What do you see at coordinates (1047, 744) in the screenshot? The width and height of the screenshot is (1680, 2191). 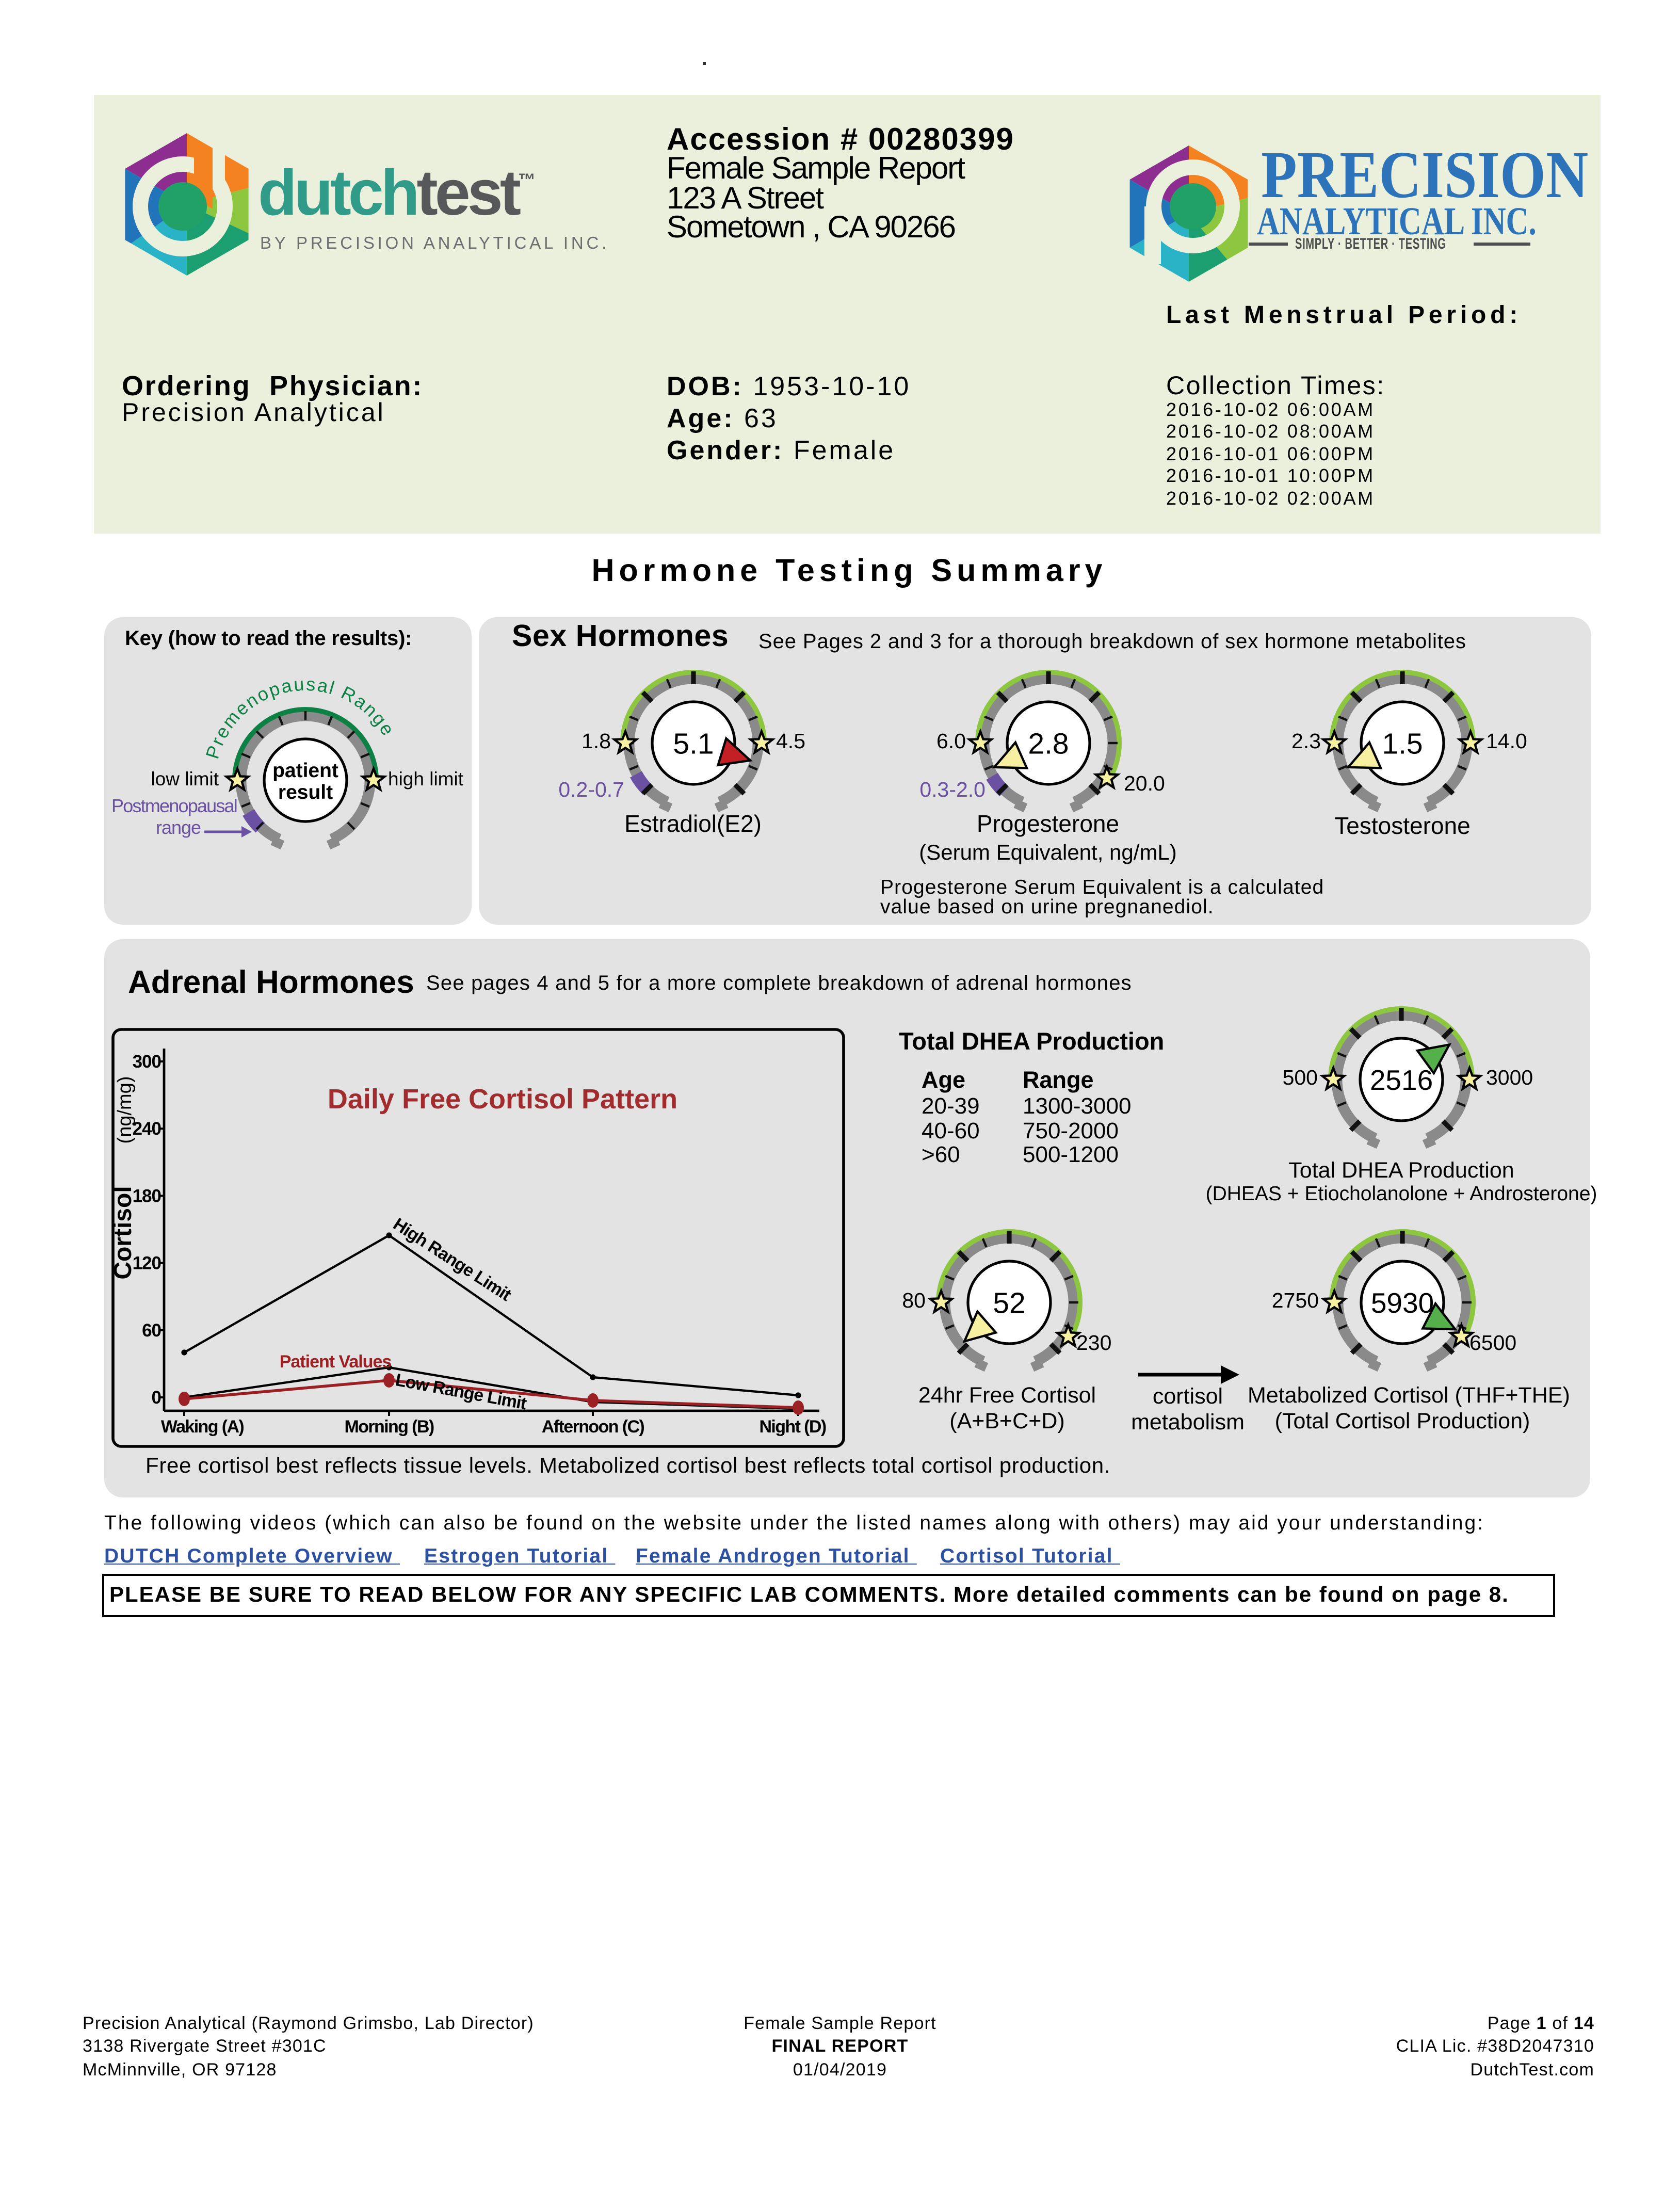 I see `svg-text: 2.8` at bounding box center [1047, 744].